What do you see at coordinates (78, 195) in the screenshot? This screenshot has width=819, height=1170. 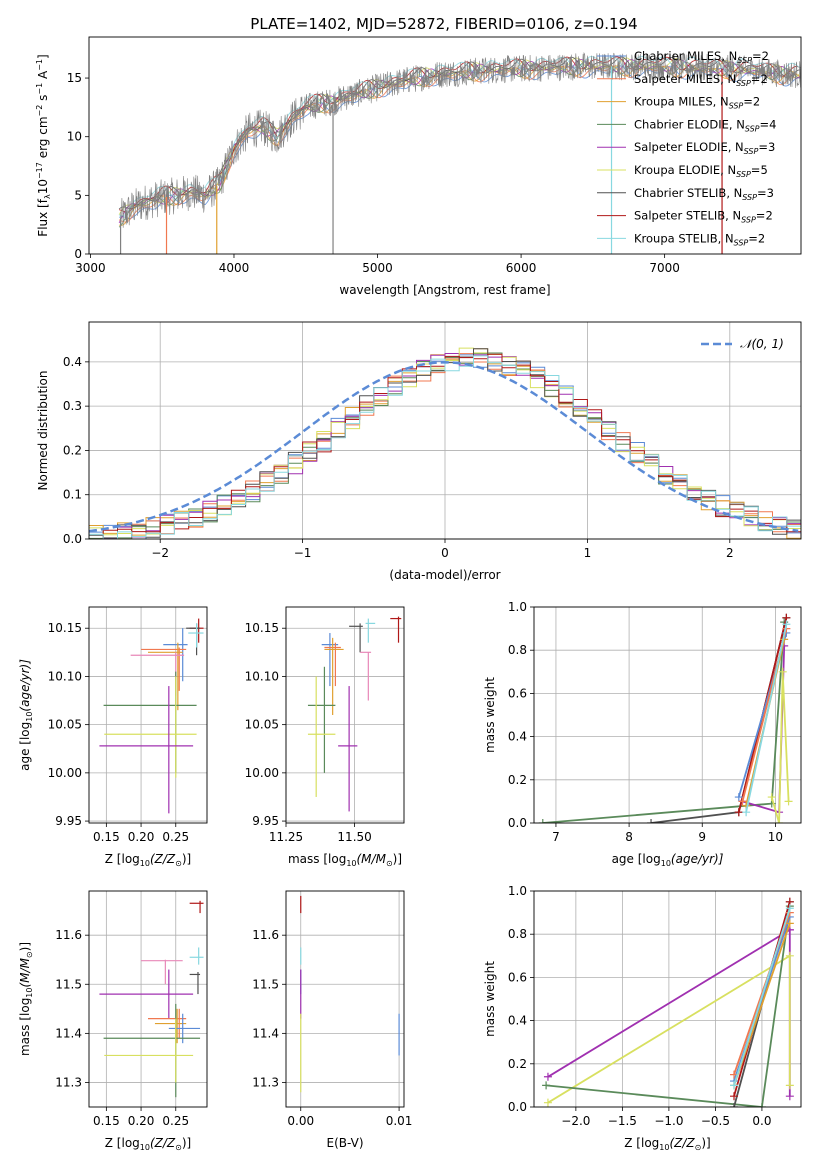 I see `y-tick-label: 5` at bounding box center [78, 195].